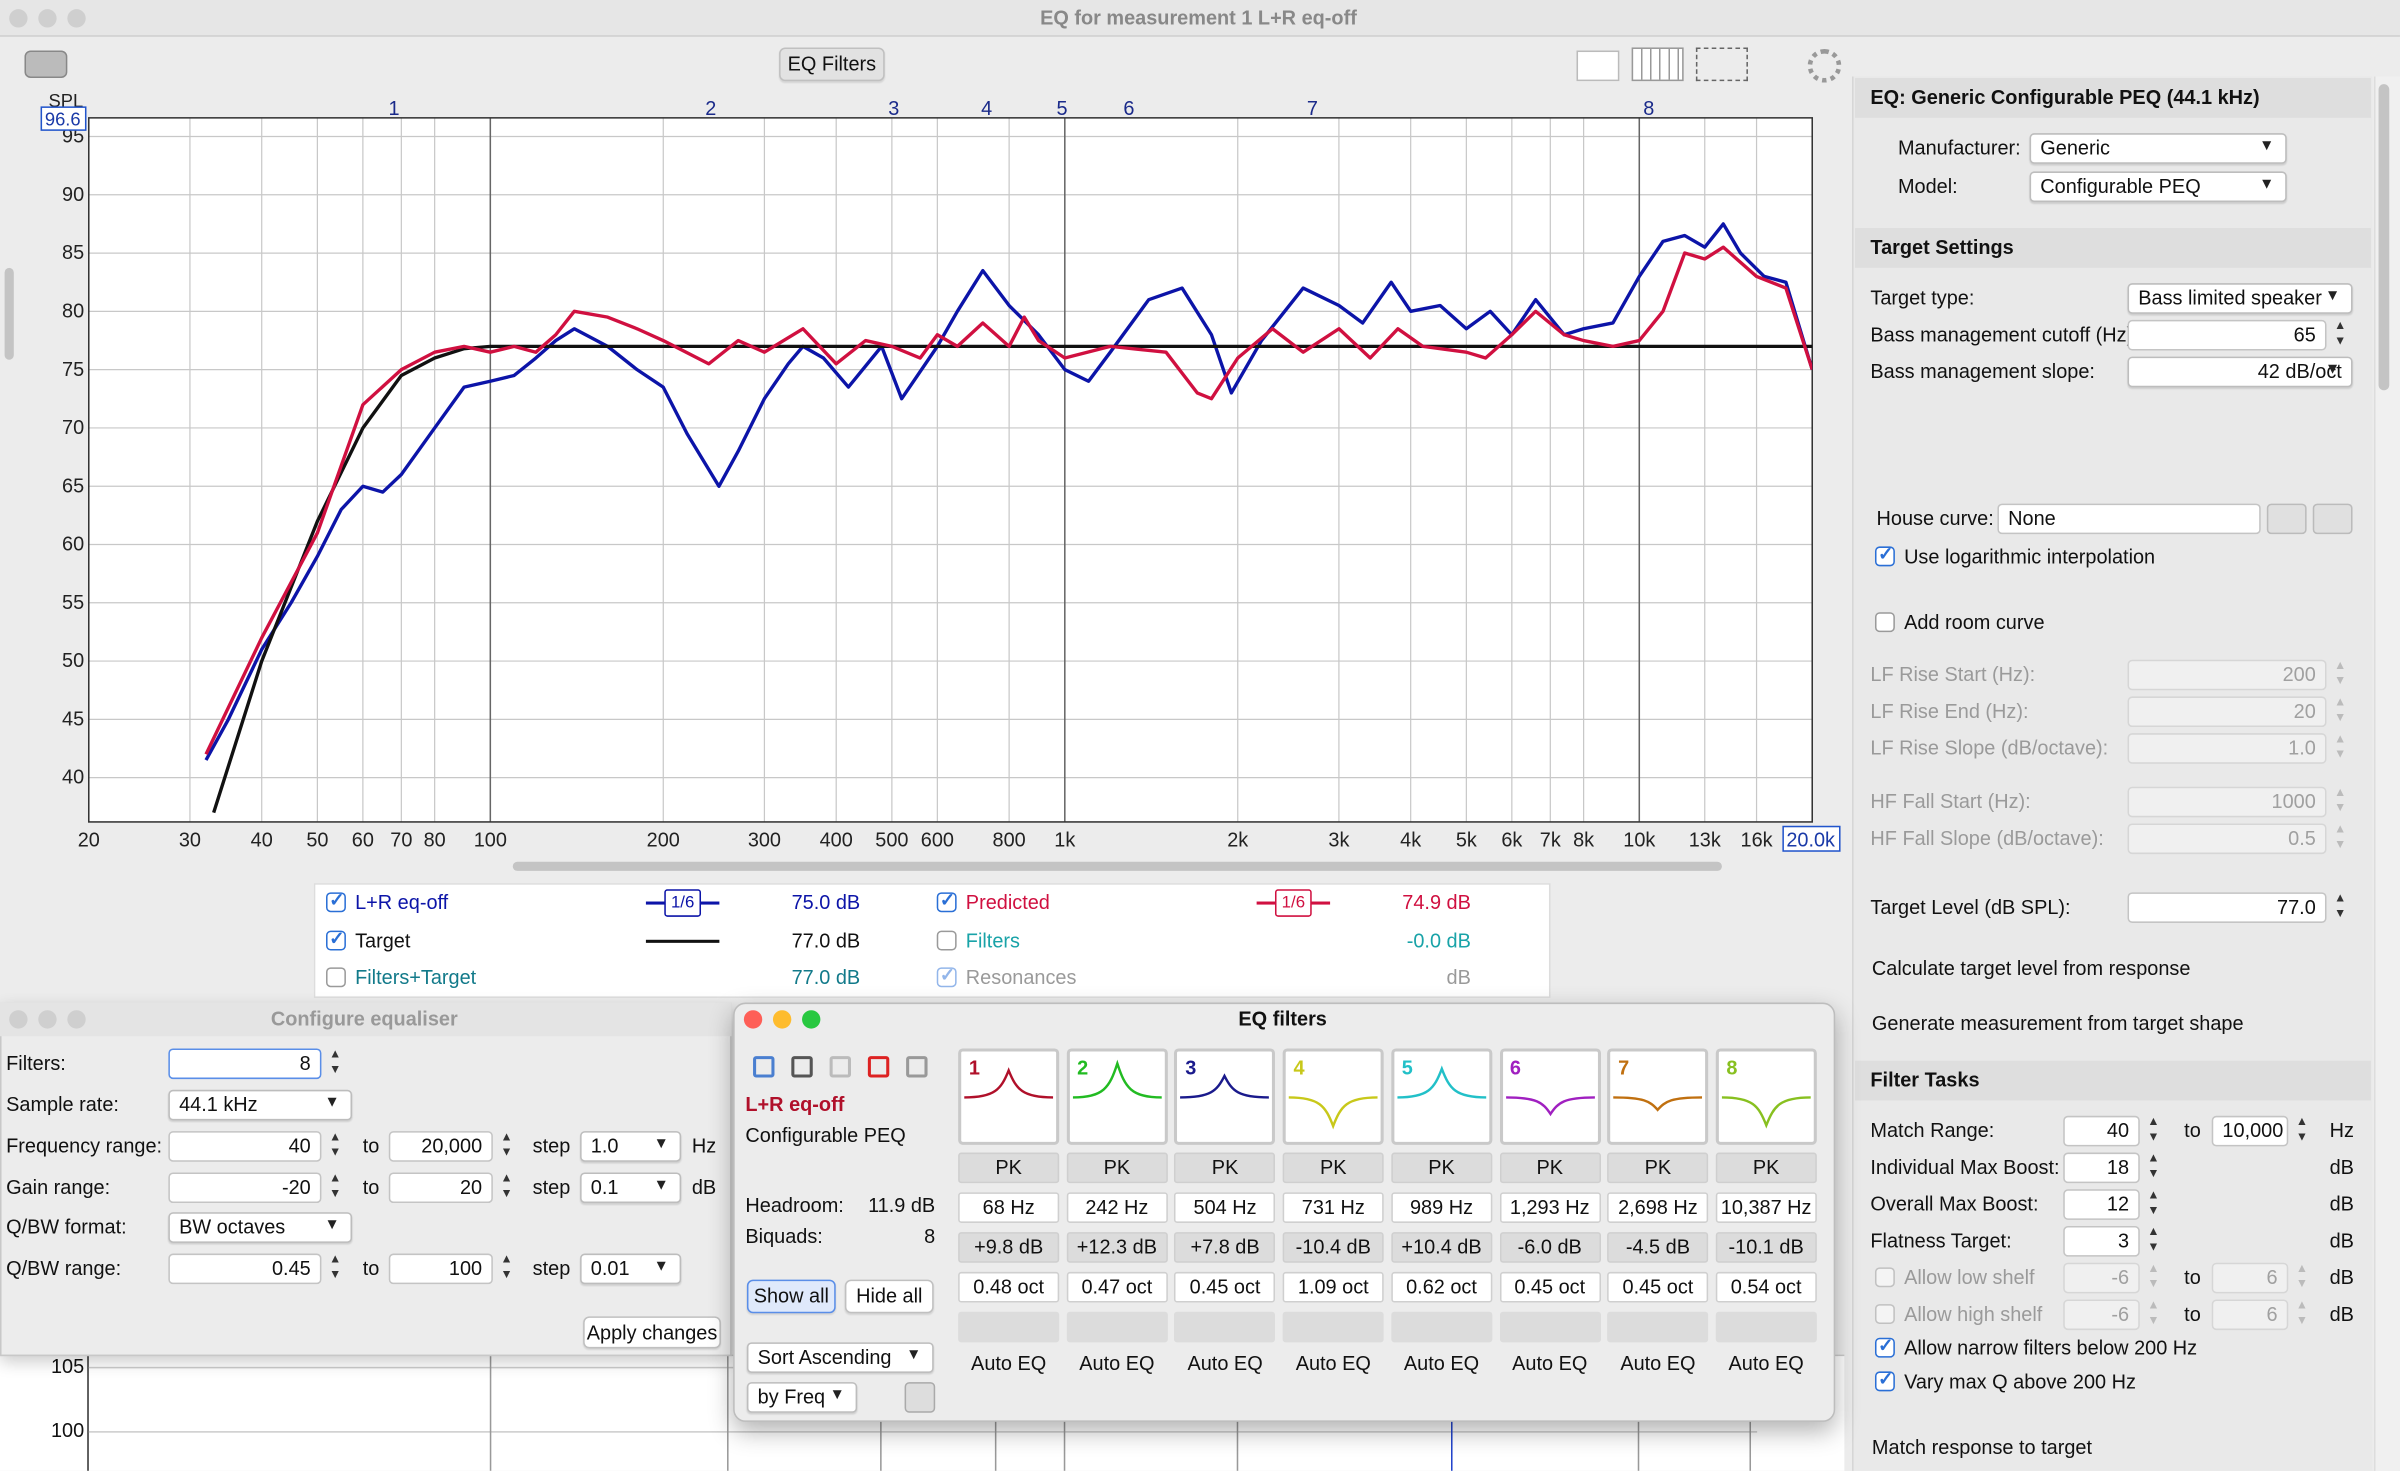  I want to click on filter-cell: 1,293 Hz, so click(1550, 1207).